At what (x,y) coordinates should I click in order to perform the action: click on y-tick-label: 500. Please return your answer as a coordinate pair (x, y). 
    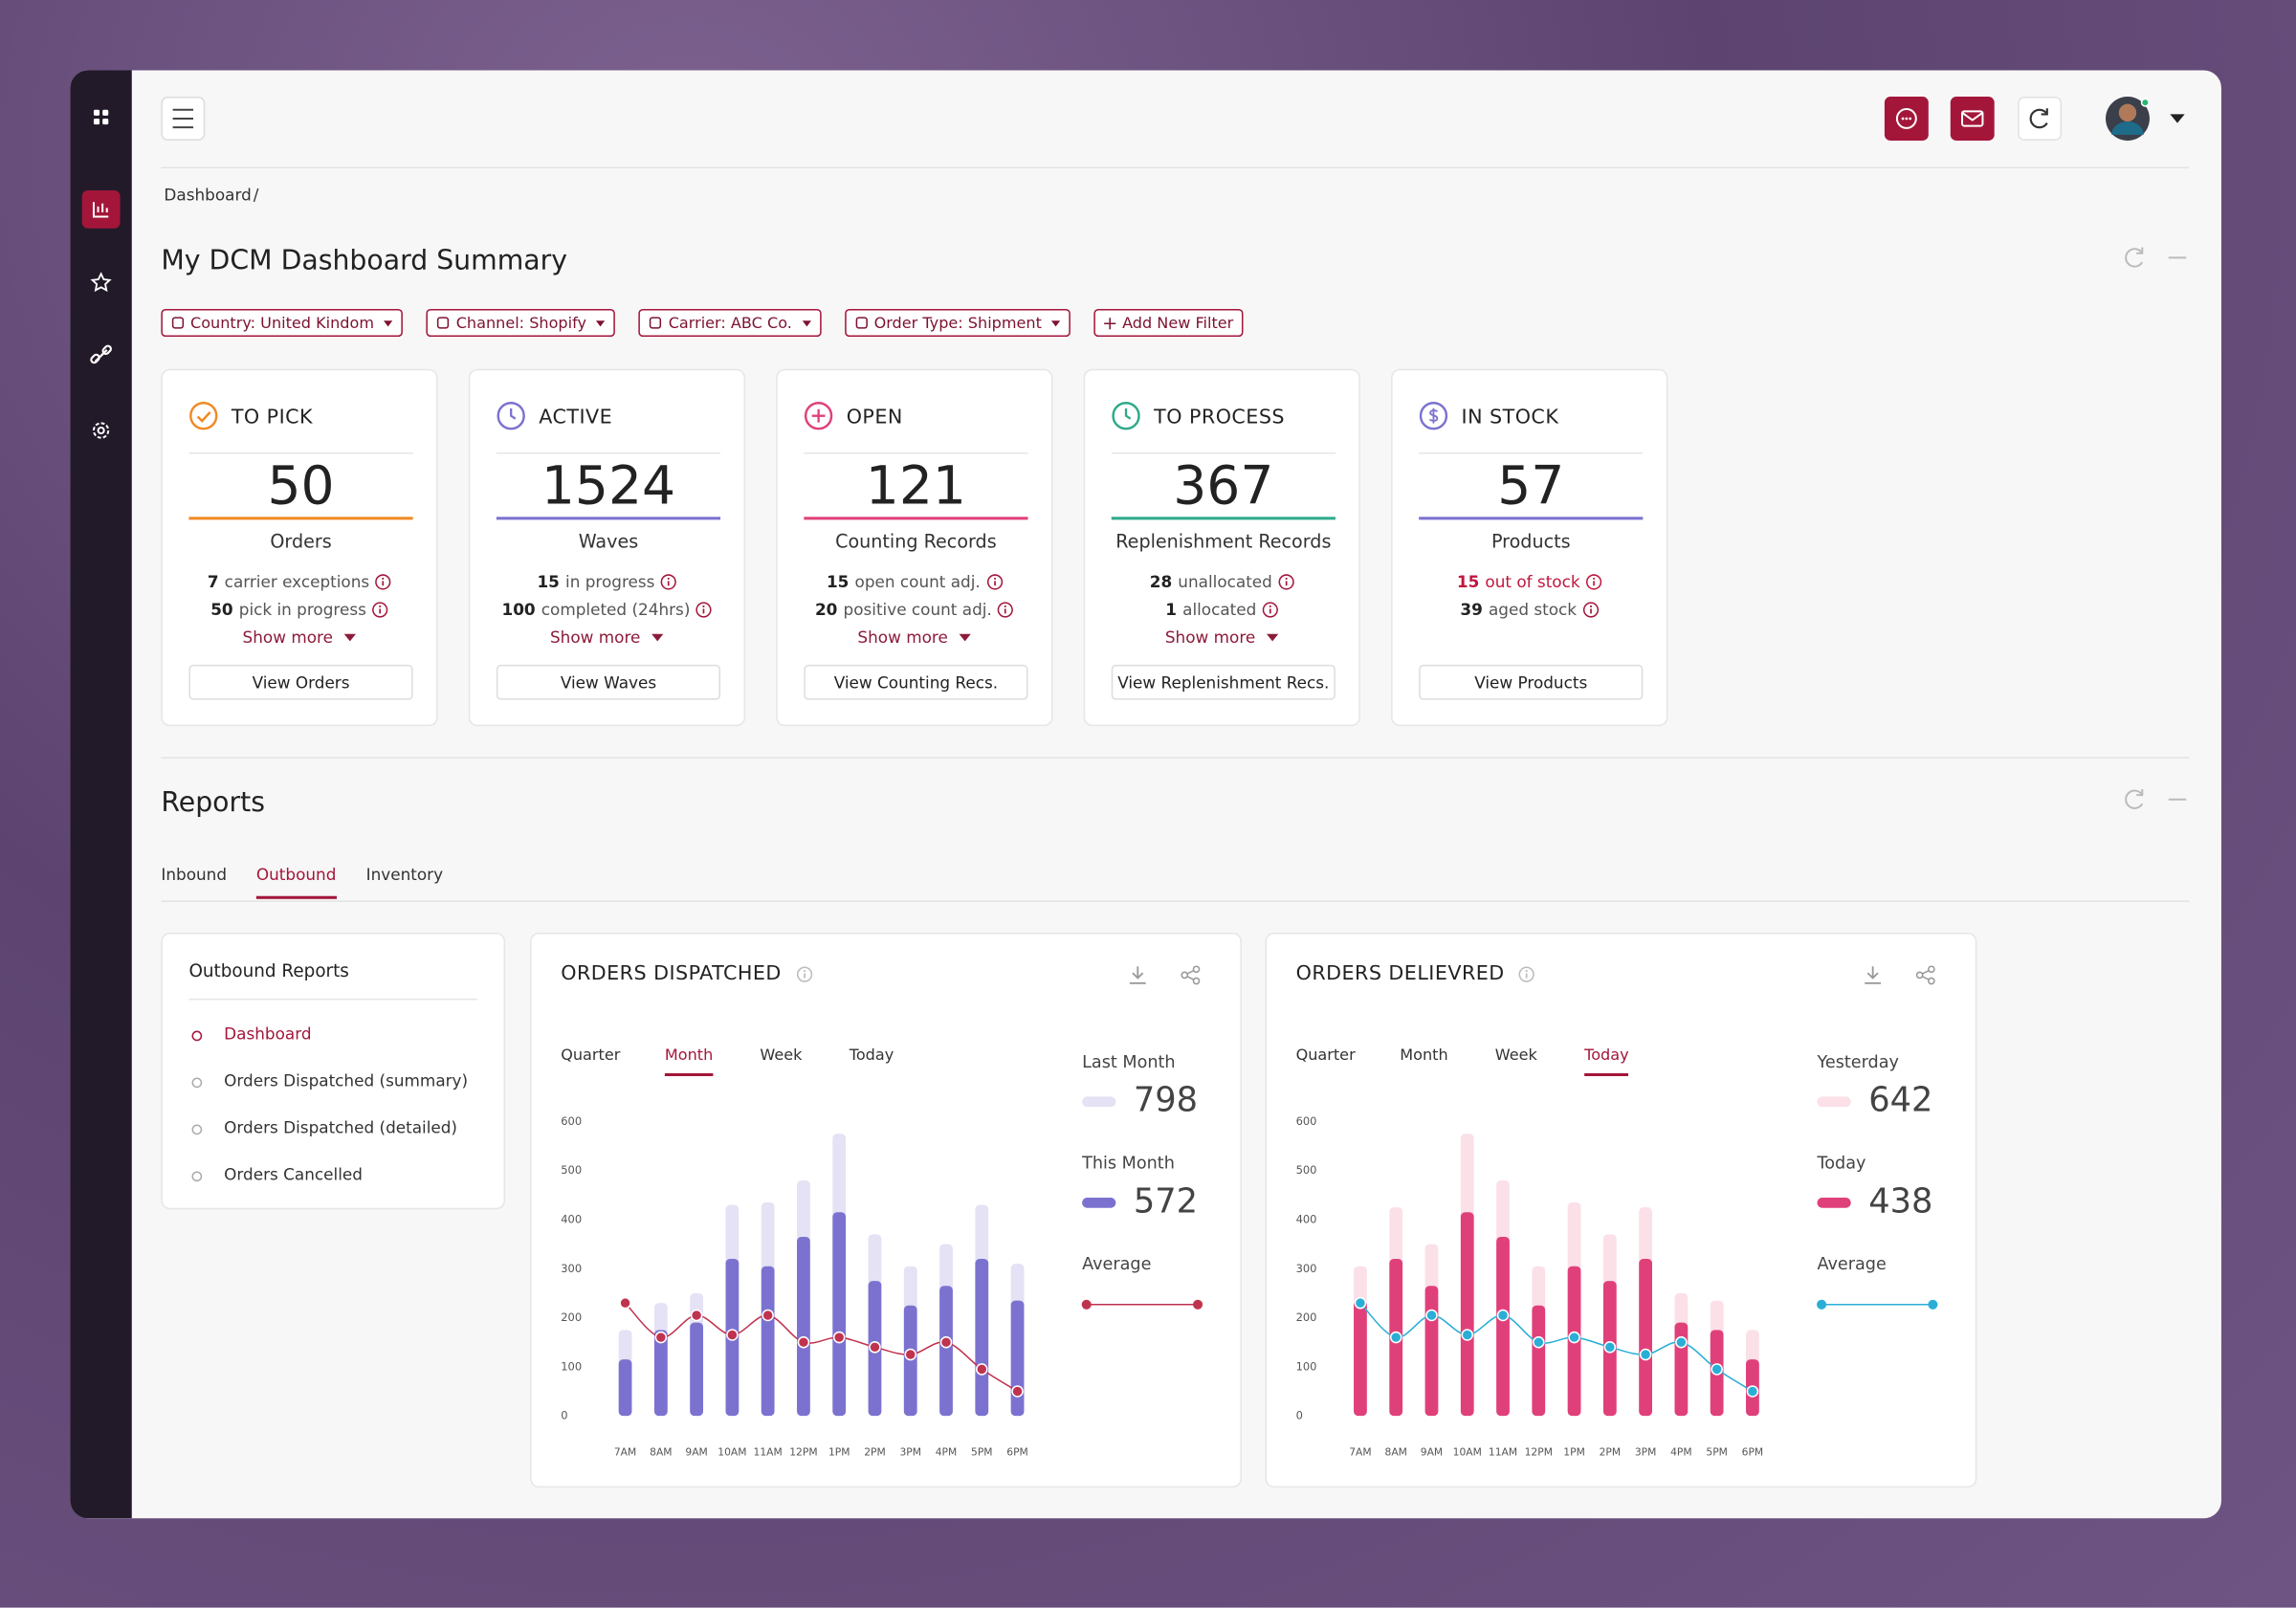
    Looking at the image, I should click on (572, 1170).